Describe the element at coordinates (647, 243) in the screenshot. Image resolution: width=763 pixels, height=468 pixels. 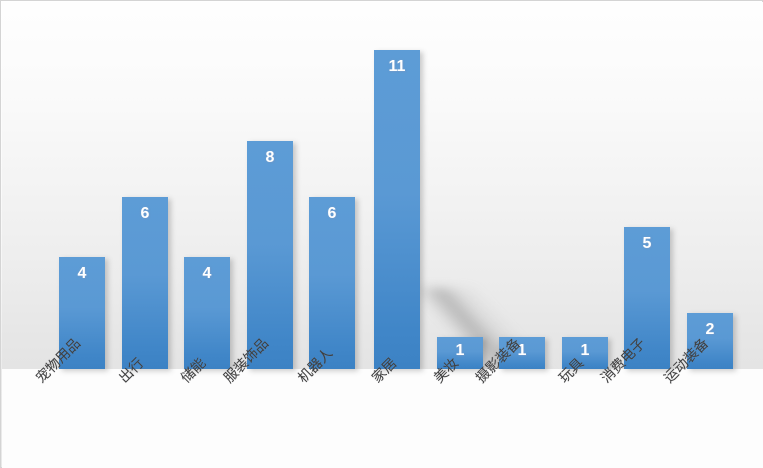
I see `bar-value-label: 5` at that location.